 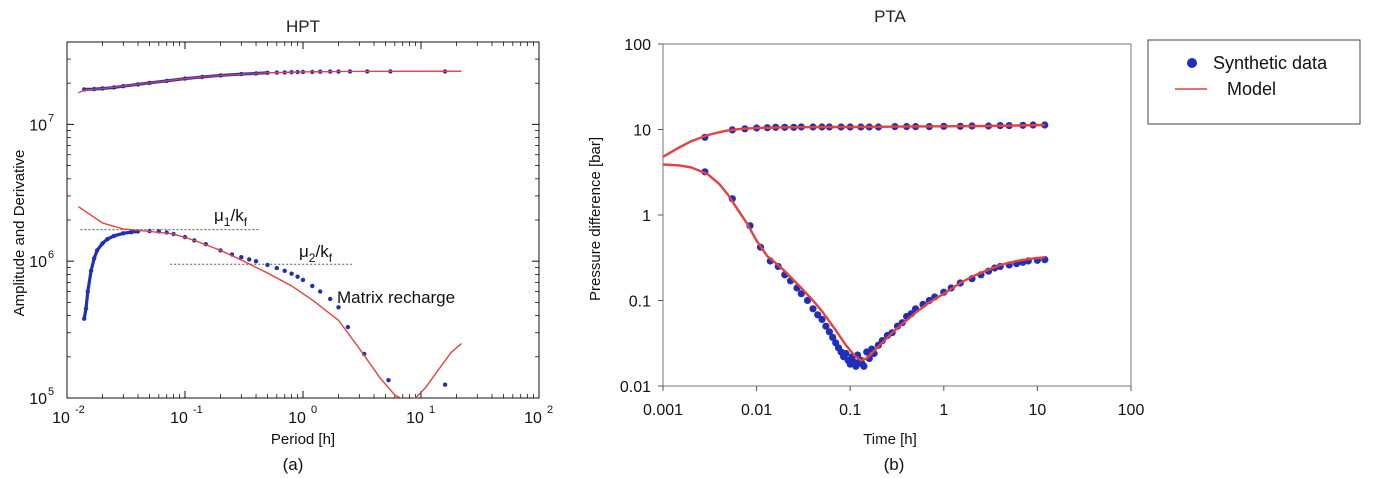 What do you see at coordinates (635, 387) in the screenshot?
I see `panel-b-y-tick-label: 0.01` at bounding box center [635, 387].